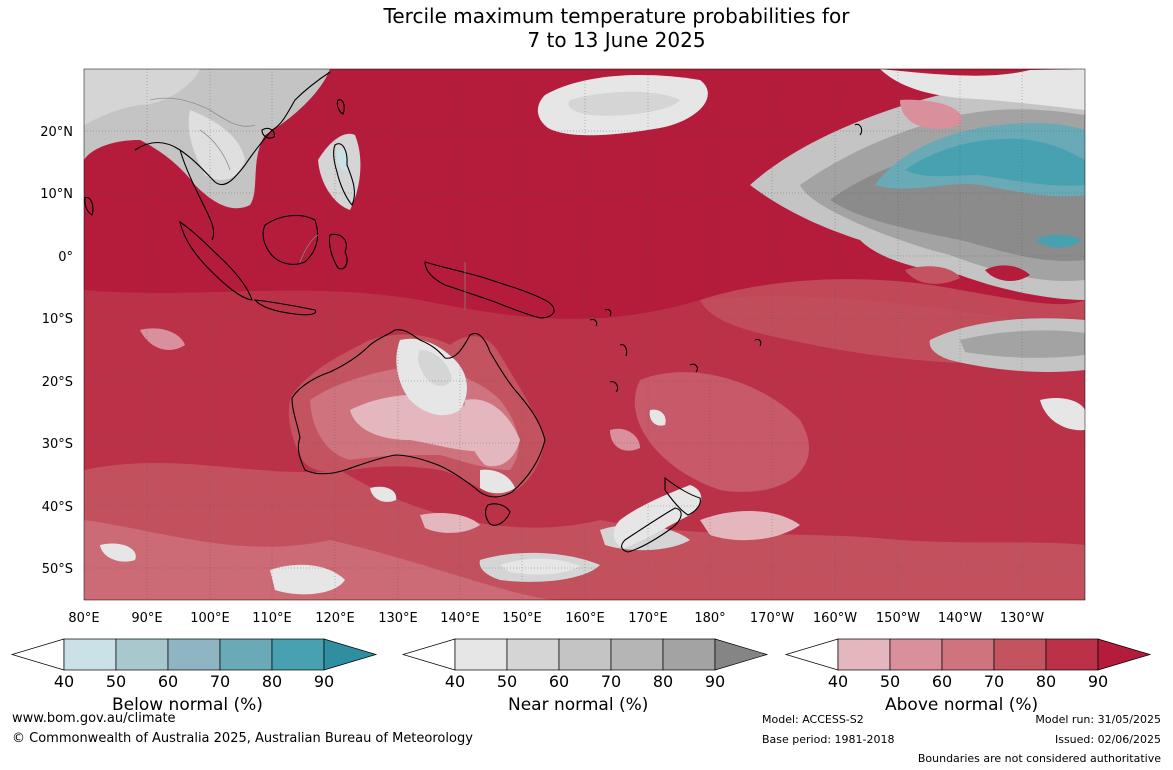 The image size is (1173, 770). What do you see at coordinates (455, 681) in the screenshot?
I see `colorbar-near-tick: 40` at bounding box center [455, 681].